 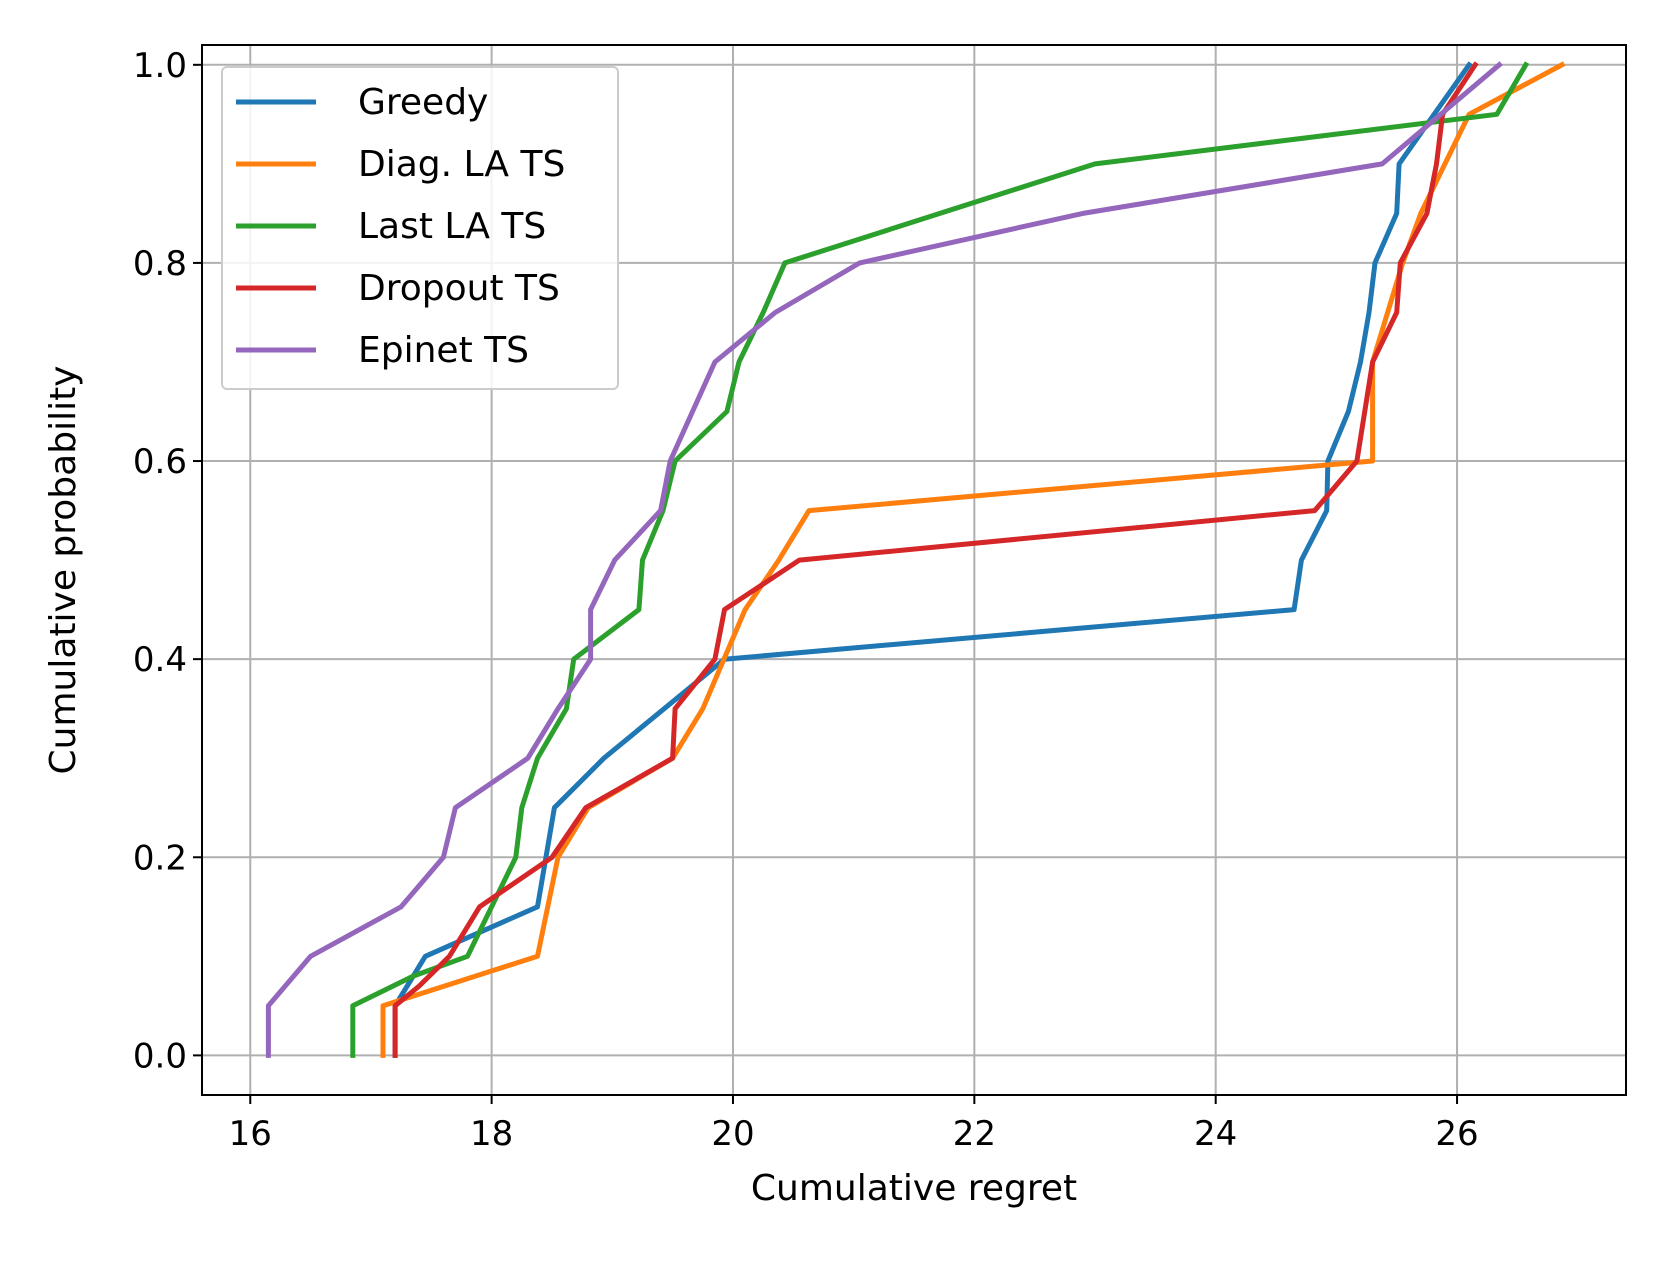 What do you see at coordinates (974, 1134) in the screenshot?
I see `x-tick-label: 22` at bounding box center [974, 1134].